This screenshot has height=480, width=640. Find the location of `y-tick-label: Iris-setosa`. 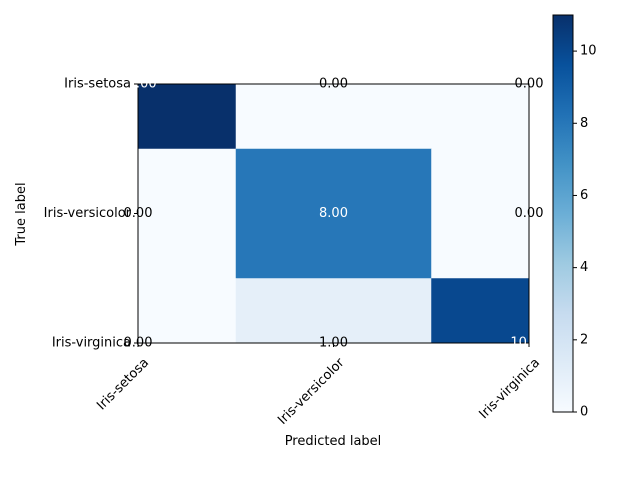

y-tick-label: Iris-setosa is located at coordinates (97, 84).